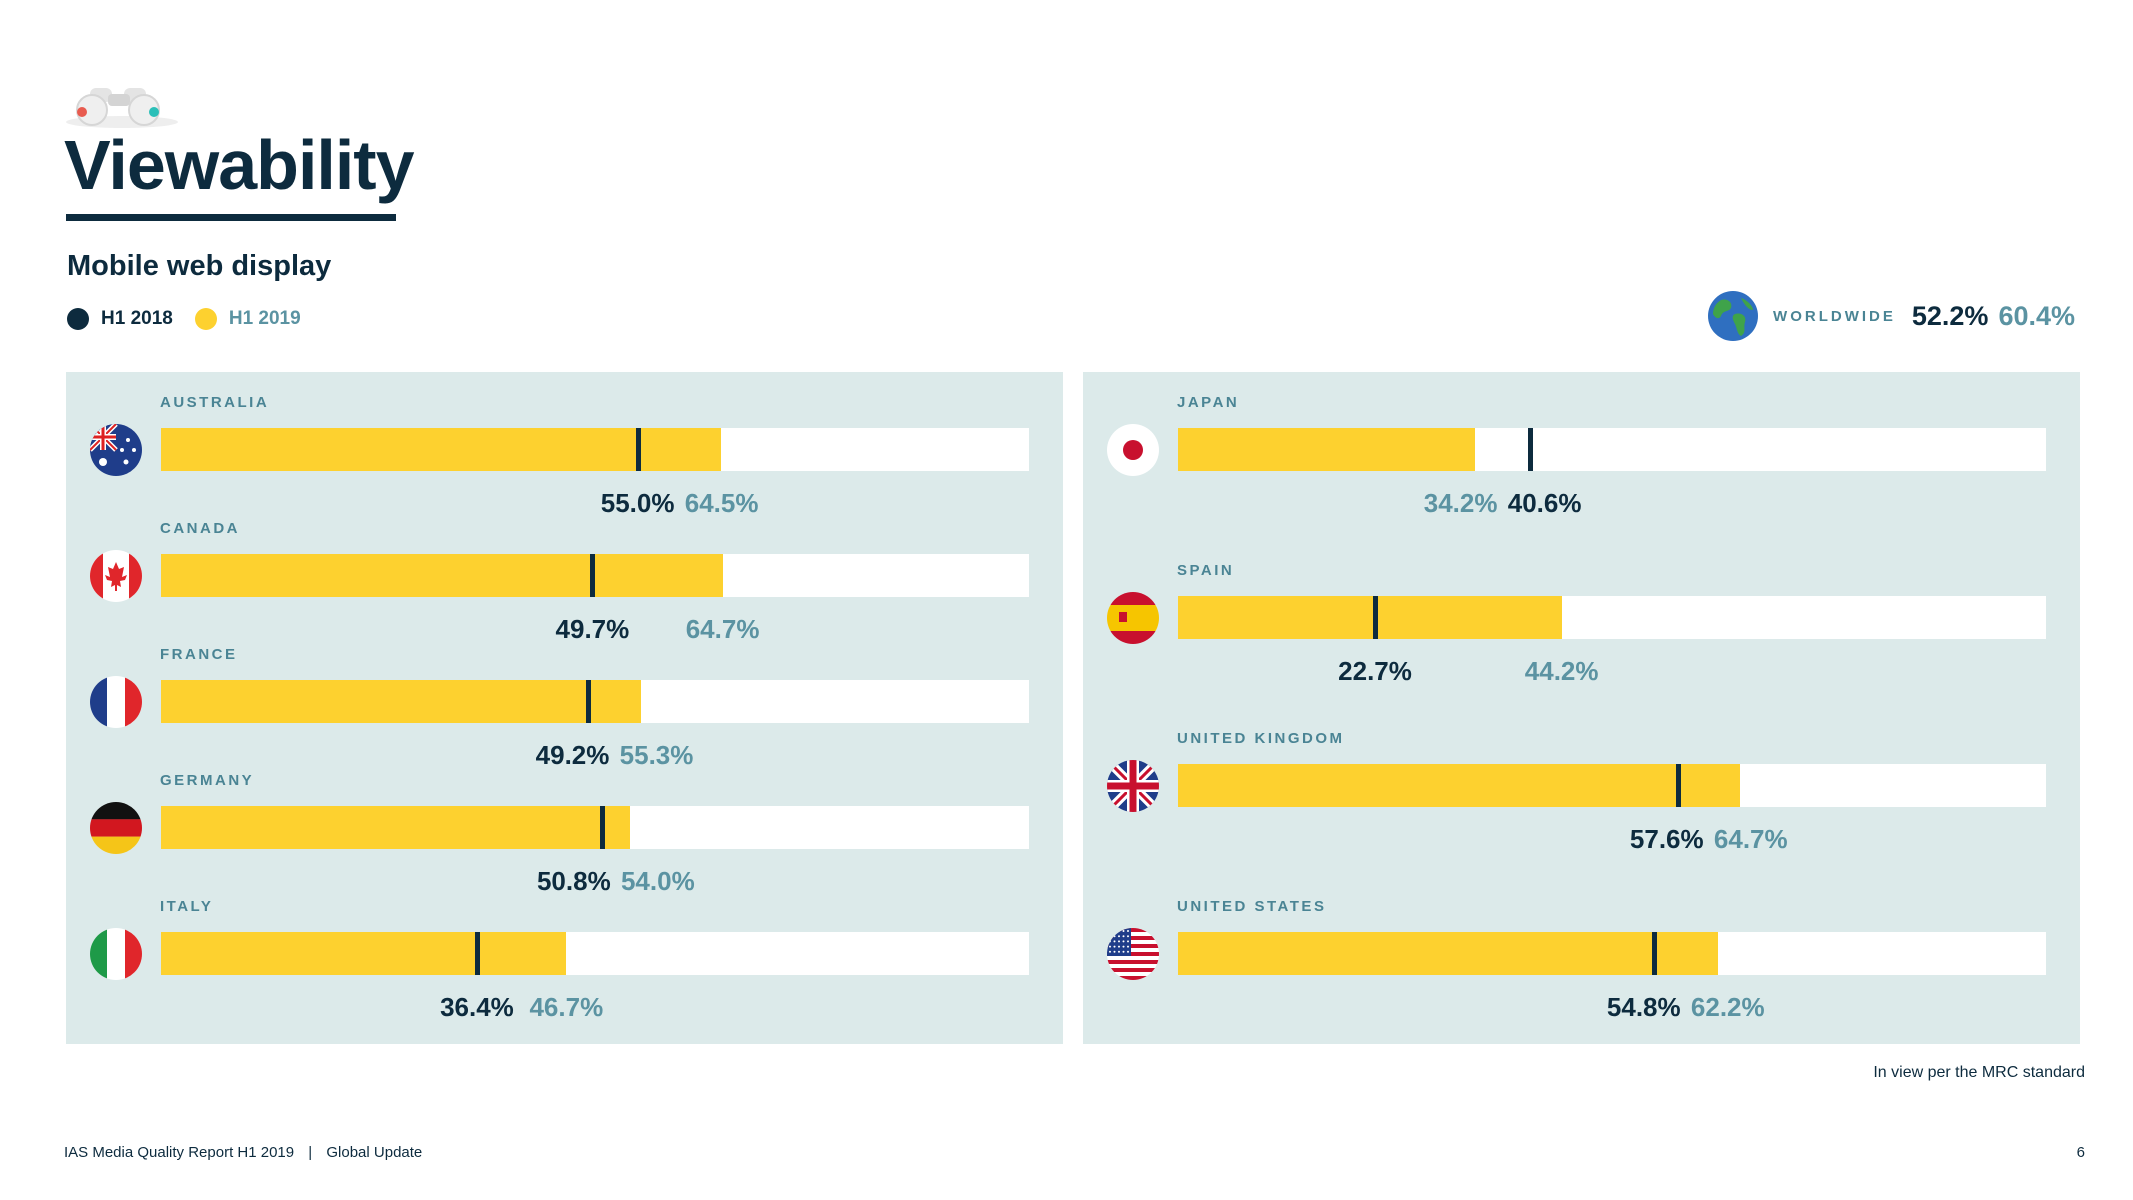 This screenshot has width=2133, height=1200. Describe the element at coordinates (1252, 906) in the screenshot. I see `country-label-united-states: UNITED STATES` at that location.